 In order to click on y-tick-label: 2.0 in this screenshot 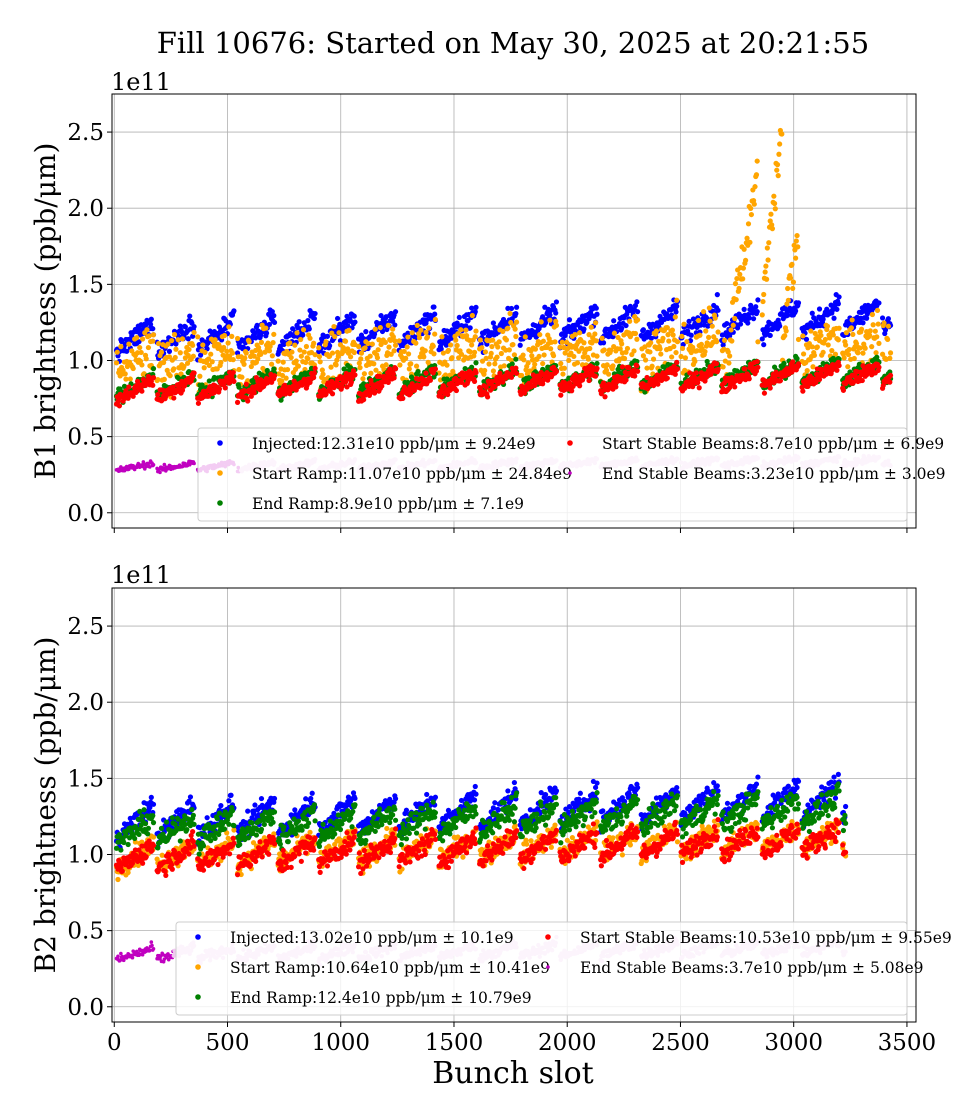, I will do `click(85, 209)`.